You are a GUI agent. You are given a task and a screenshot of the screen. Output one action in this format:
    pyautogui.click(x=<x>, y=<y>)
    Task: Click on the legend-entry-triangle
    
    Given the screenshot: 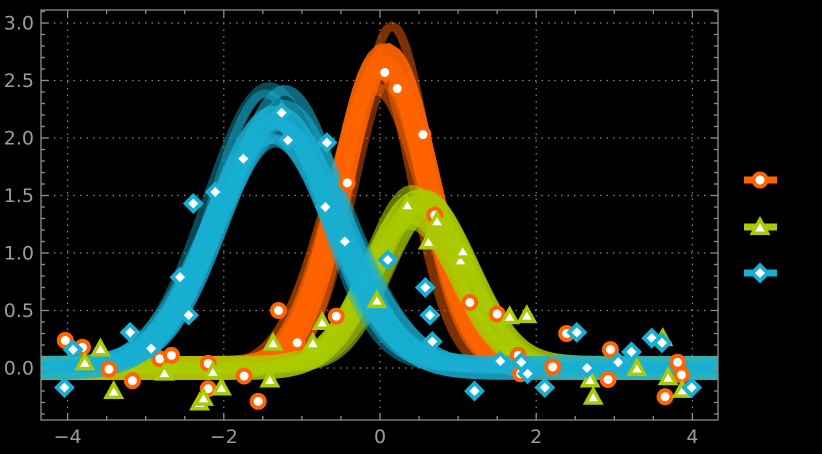 What is the action you would take?
    pyautogui.click(x=760, y=225)
    